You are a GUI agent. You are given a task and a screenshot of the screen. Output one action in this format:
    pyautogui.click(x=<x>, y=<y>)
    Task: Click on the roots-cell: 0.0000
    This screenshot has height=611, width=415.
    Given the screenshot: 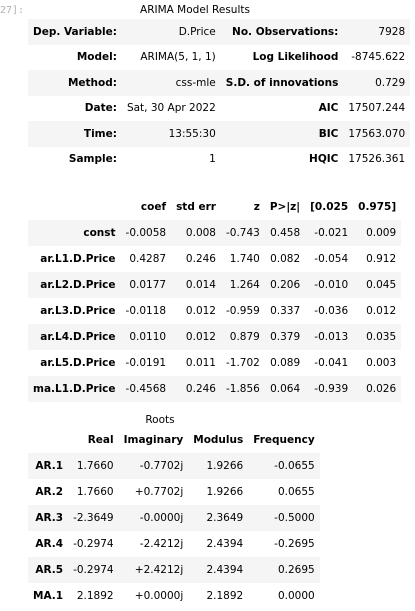 What is the action you would take?
    pyautogui.click(x=296, y=596)
    